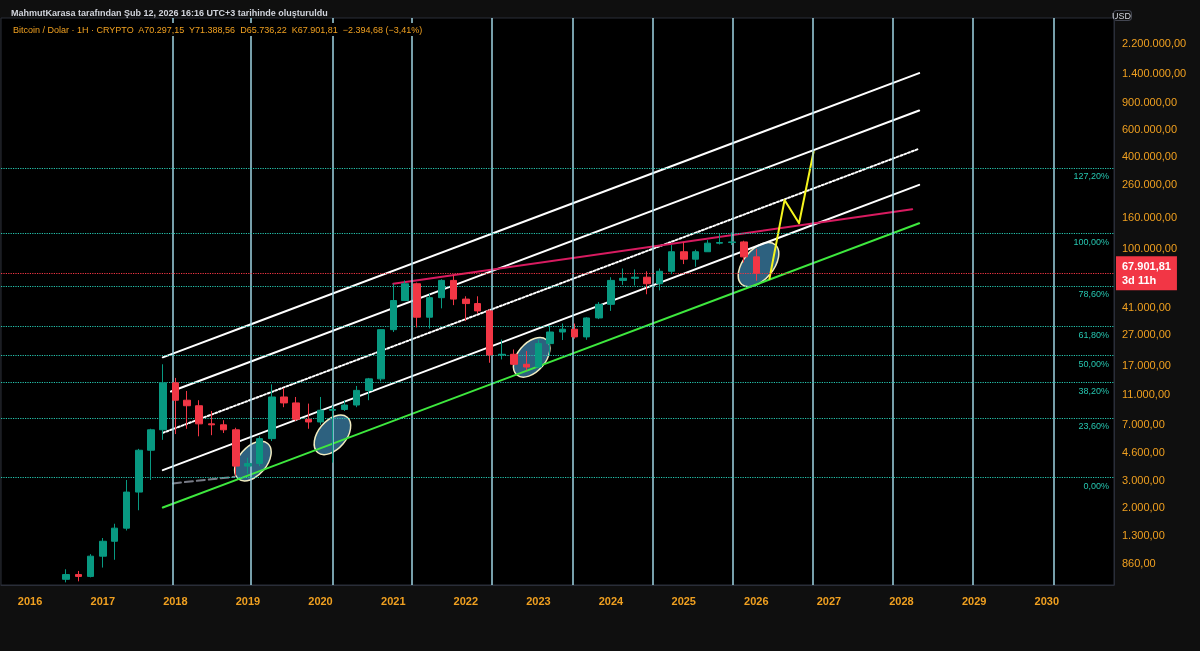 The height and width of the screenshot is (651, 1200). What do you see at coordinates (1093, 294) in the screenshot?
I see `annotation: 78,60%` at bounding box center [1093, 294].